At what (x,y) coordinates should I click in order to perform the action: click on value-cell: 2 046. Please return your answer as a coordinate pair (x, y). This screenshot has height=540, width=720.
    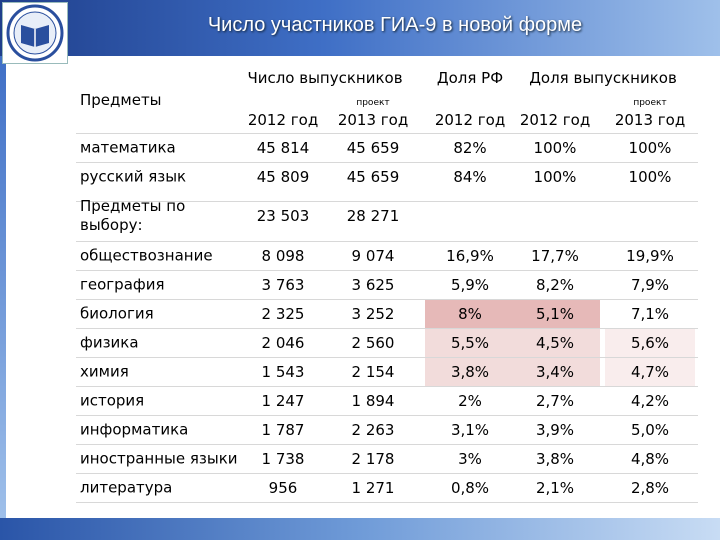
    Looking at the image, I should click on (283, 343).